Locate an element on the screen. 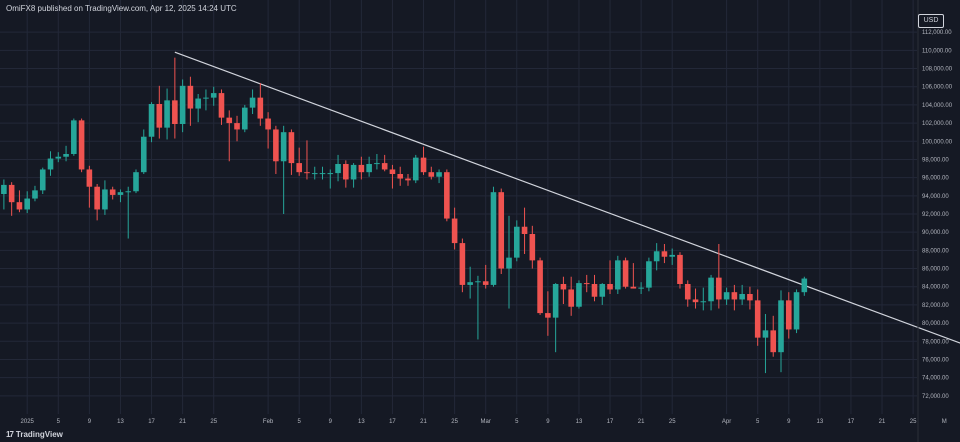 Image resolution: width=960 pixels, height=442 pixels. x-tick-label: M is located at coordinates (944, 422).